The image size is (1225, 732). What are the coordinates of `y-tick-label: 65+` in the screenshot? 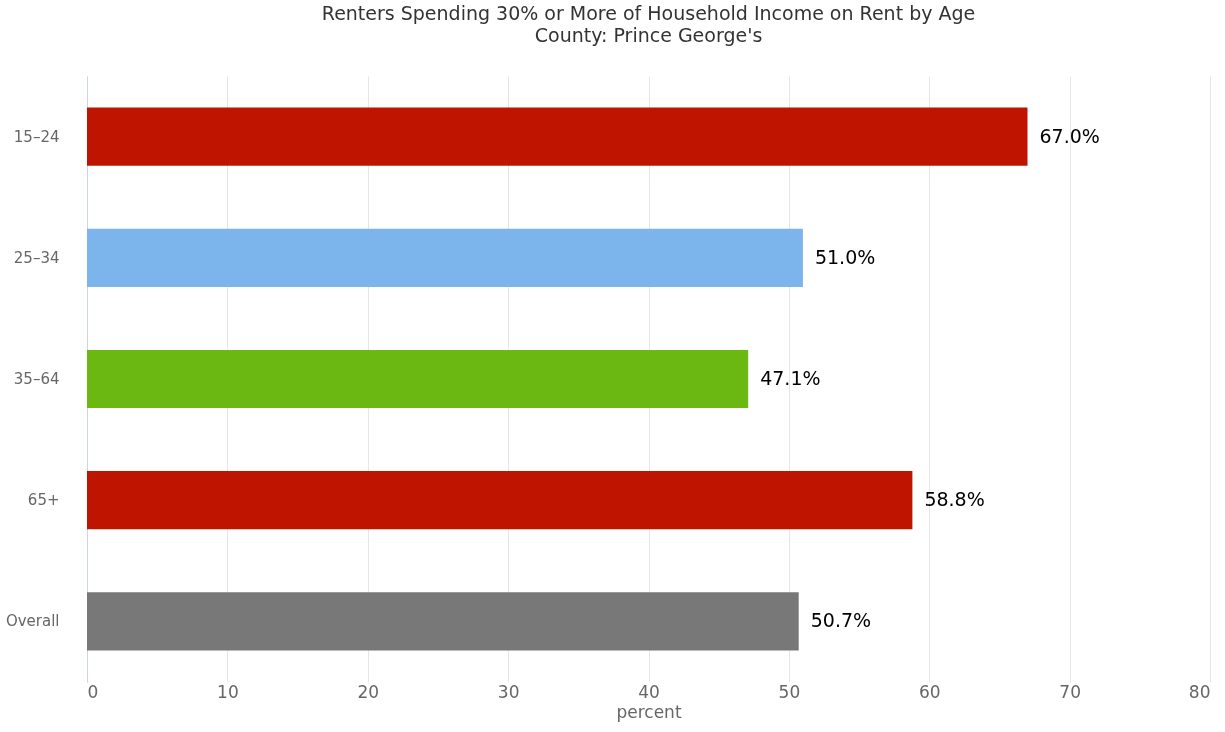 It's located at (43, 500).